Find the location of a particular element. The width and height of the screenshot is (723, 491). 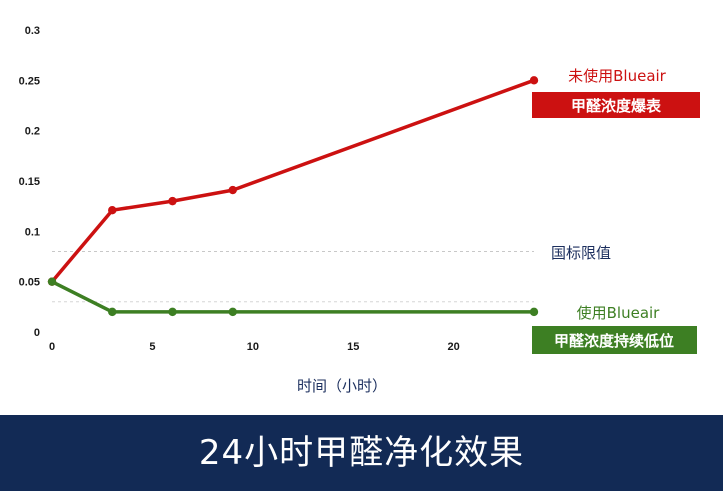

y-tick-label: 0.1 is located at coordinates (32, 232).